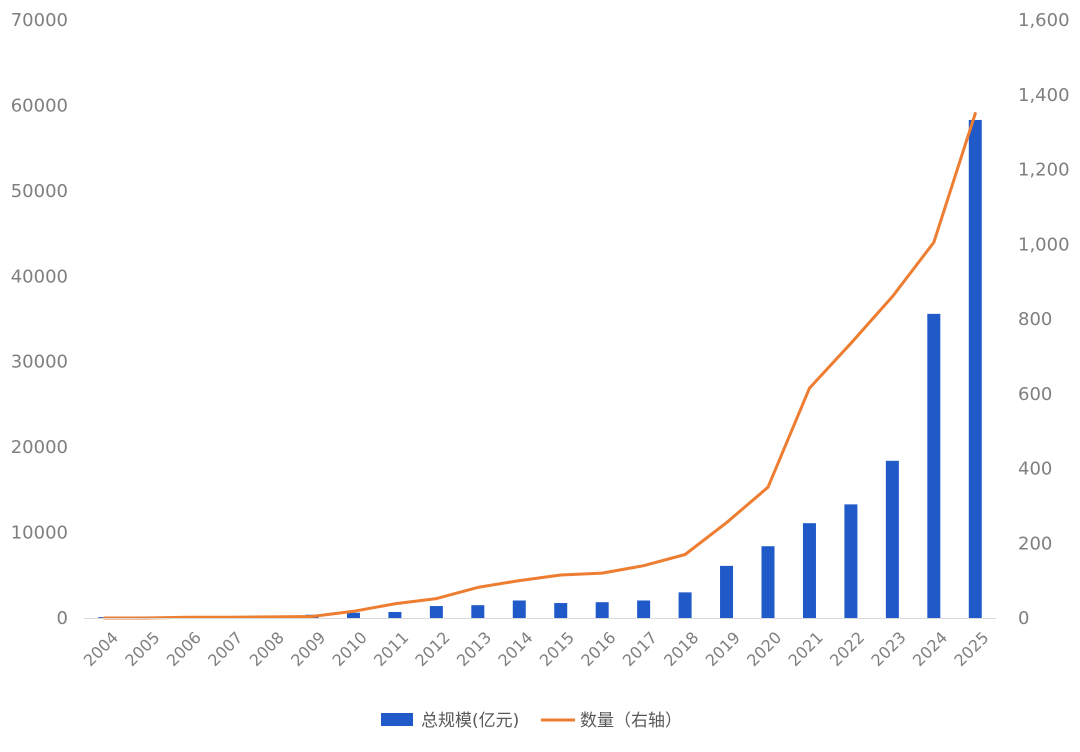  Describe the element at coordinates (474, 649) in the screenshot. I see `x-tick-label: 2013` at that location.